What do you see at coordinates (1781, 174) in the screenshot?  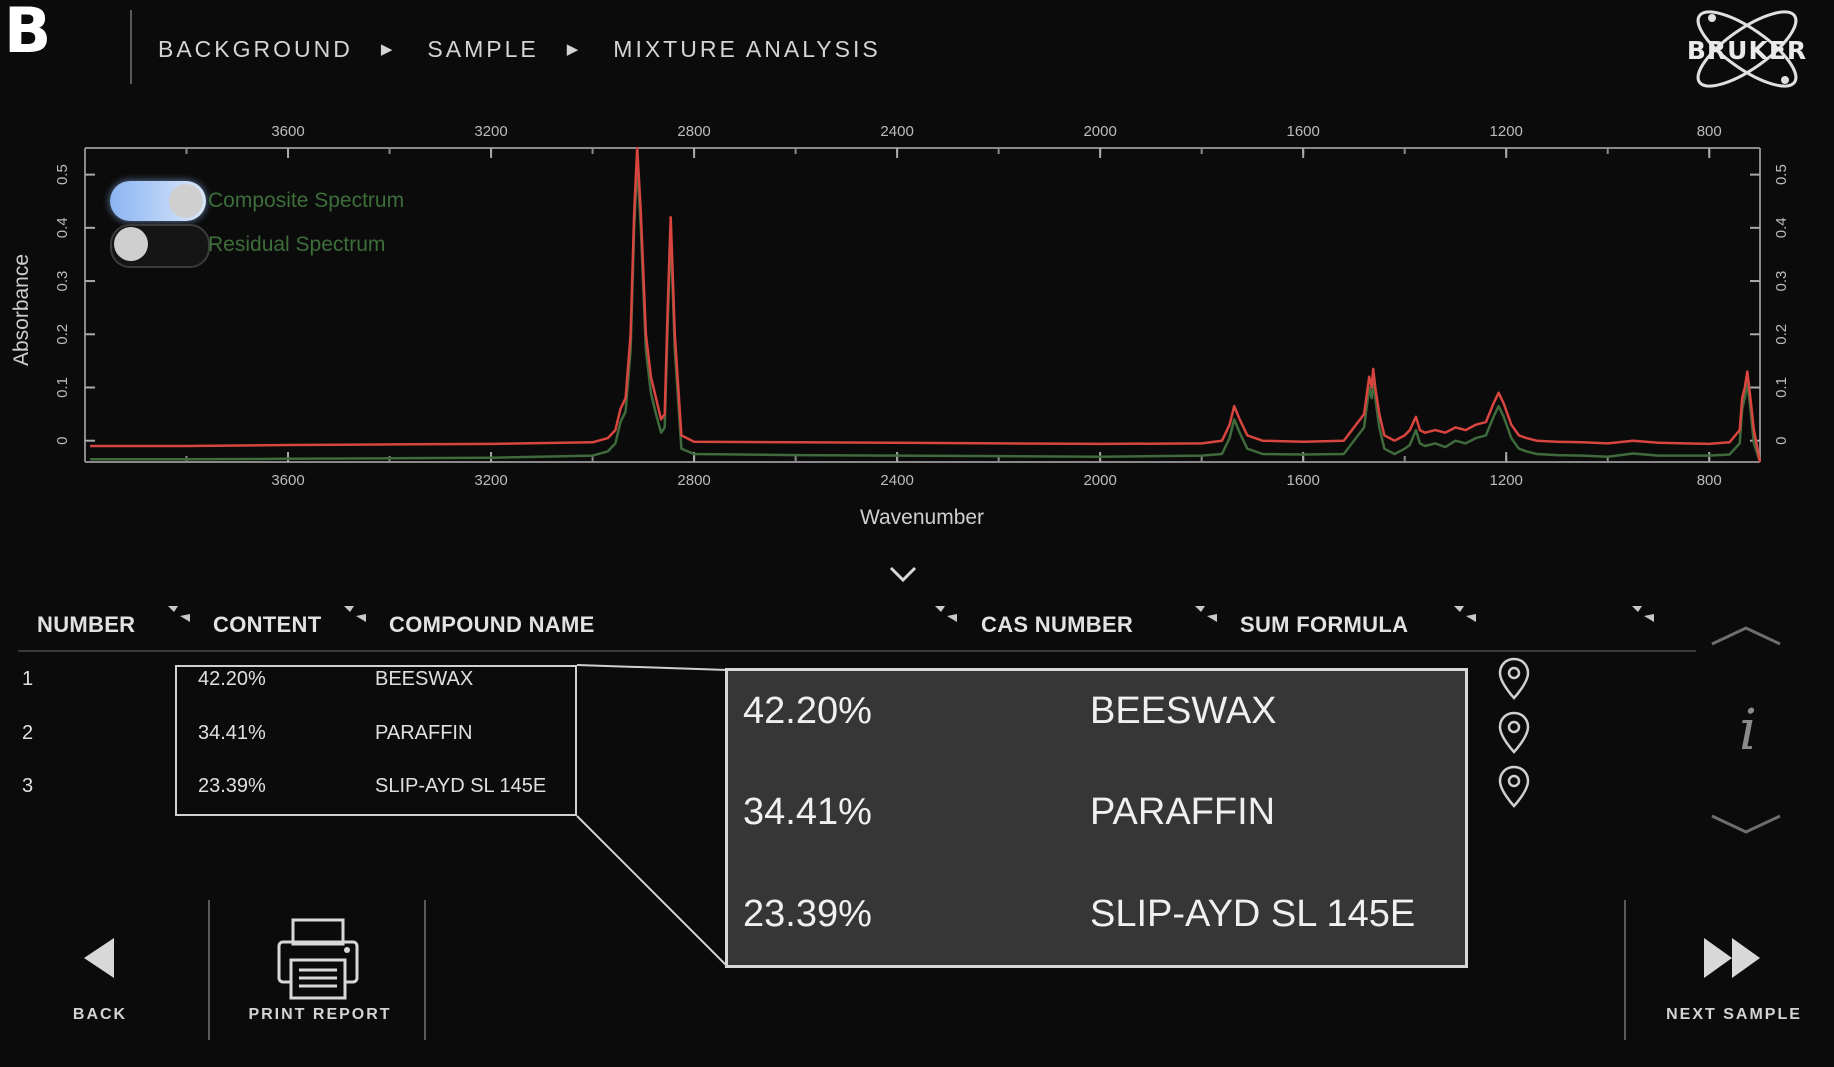 I see `y-tick-label-right: 0.5` at bounding box center [1781, 174].